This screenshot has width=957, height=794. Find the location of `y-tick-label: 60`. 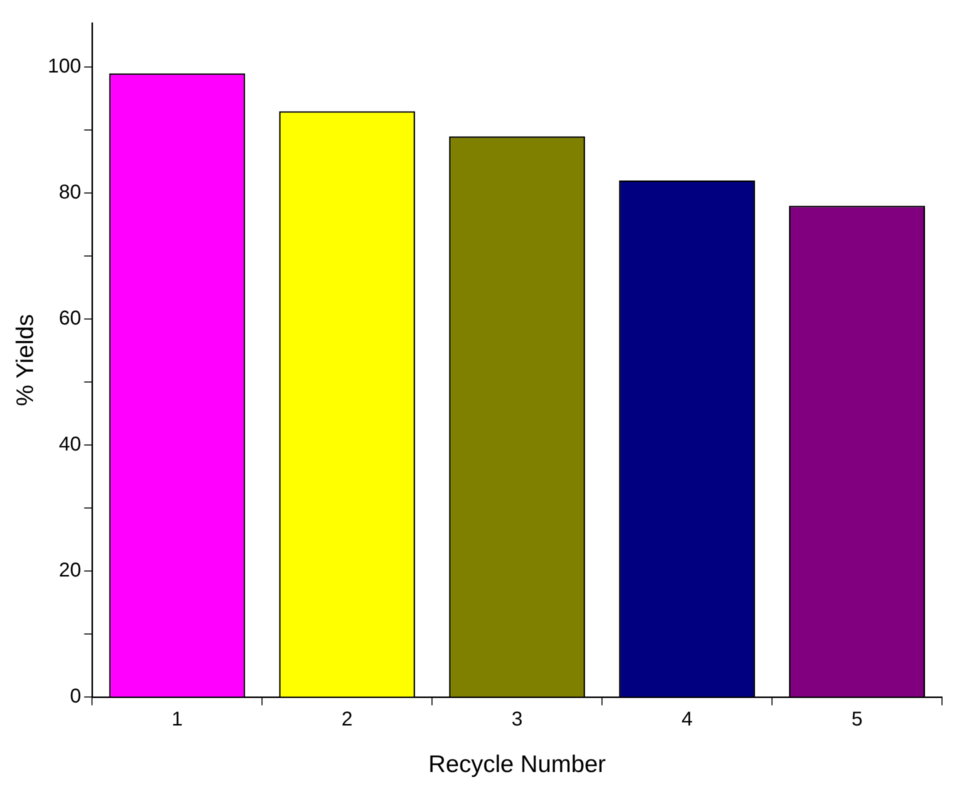

y-tick-label: 60 is located at coordinates (70, 319).